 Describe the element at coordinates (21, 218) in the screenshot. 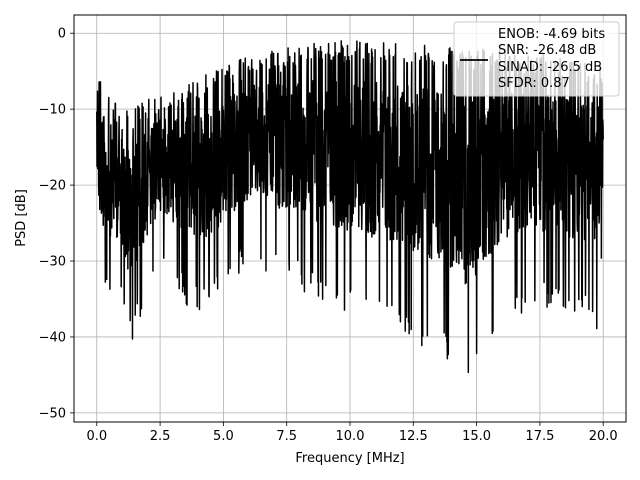

I see `y-axis-label: PSD [dB]` at that location.